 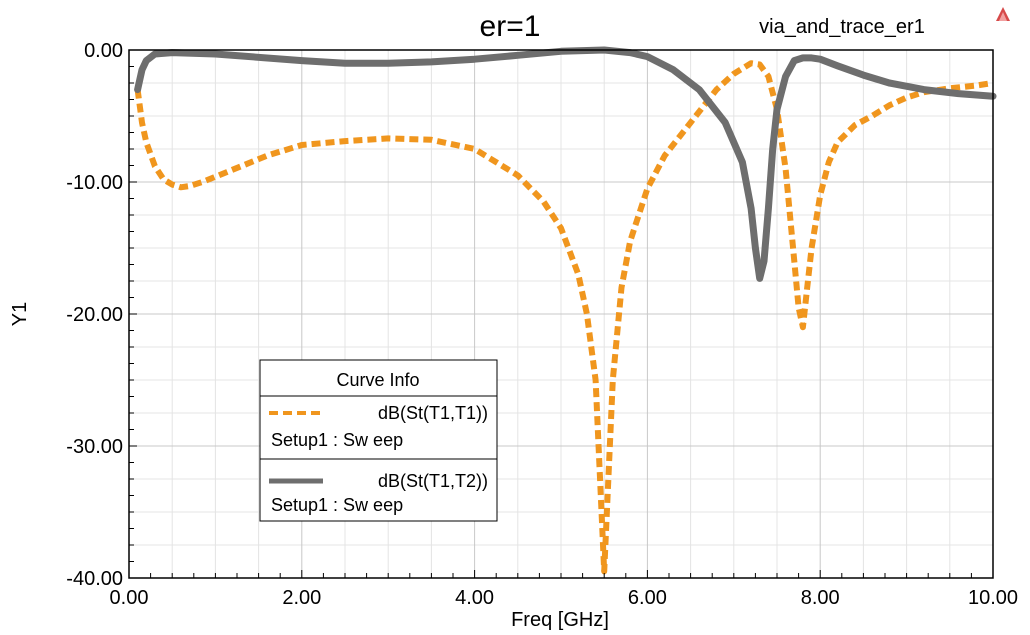 What do you see at coordinates (474, 598) in the screenshot?
I see `x-tick-label: 4.00` at bounding box center [474, 598].